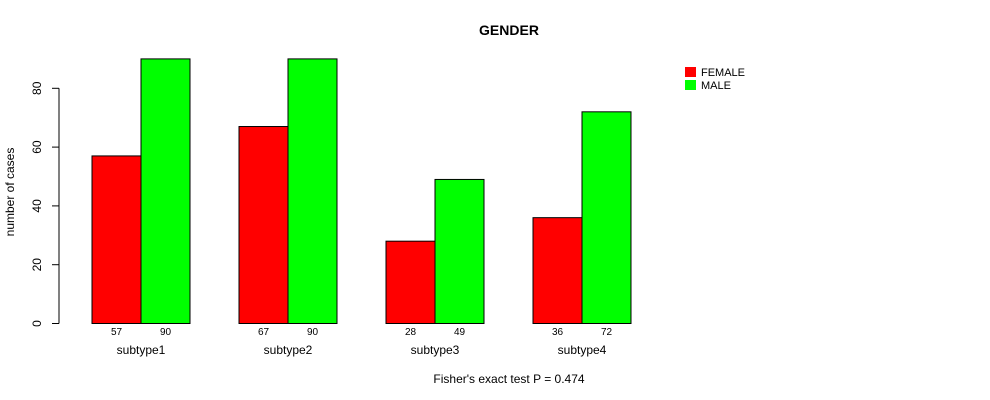 This screenshot has width=990, height=400. What do you see at coordinates (690, 85) in the screenshot?
I see `legend-swatch-male` at bounding box center [690, 85].